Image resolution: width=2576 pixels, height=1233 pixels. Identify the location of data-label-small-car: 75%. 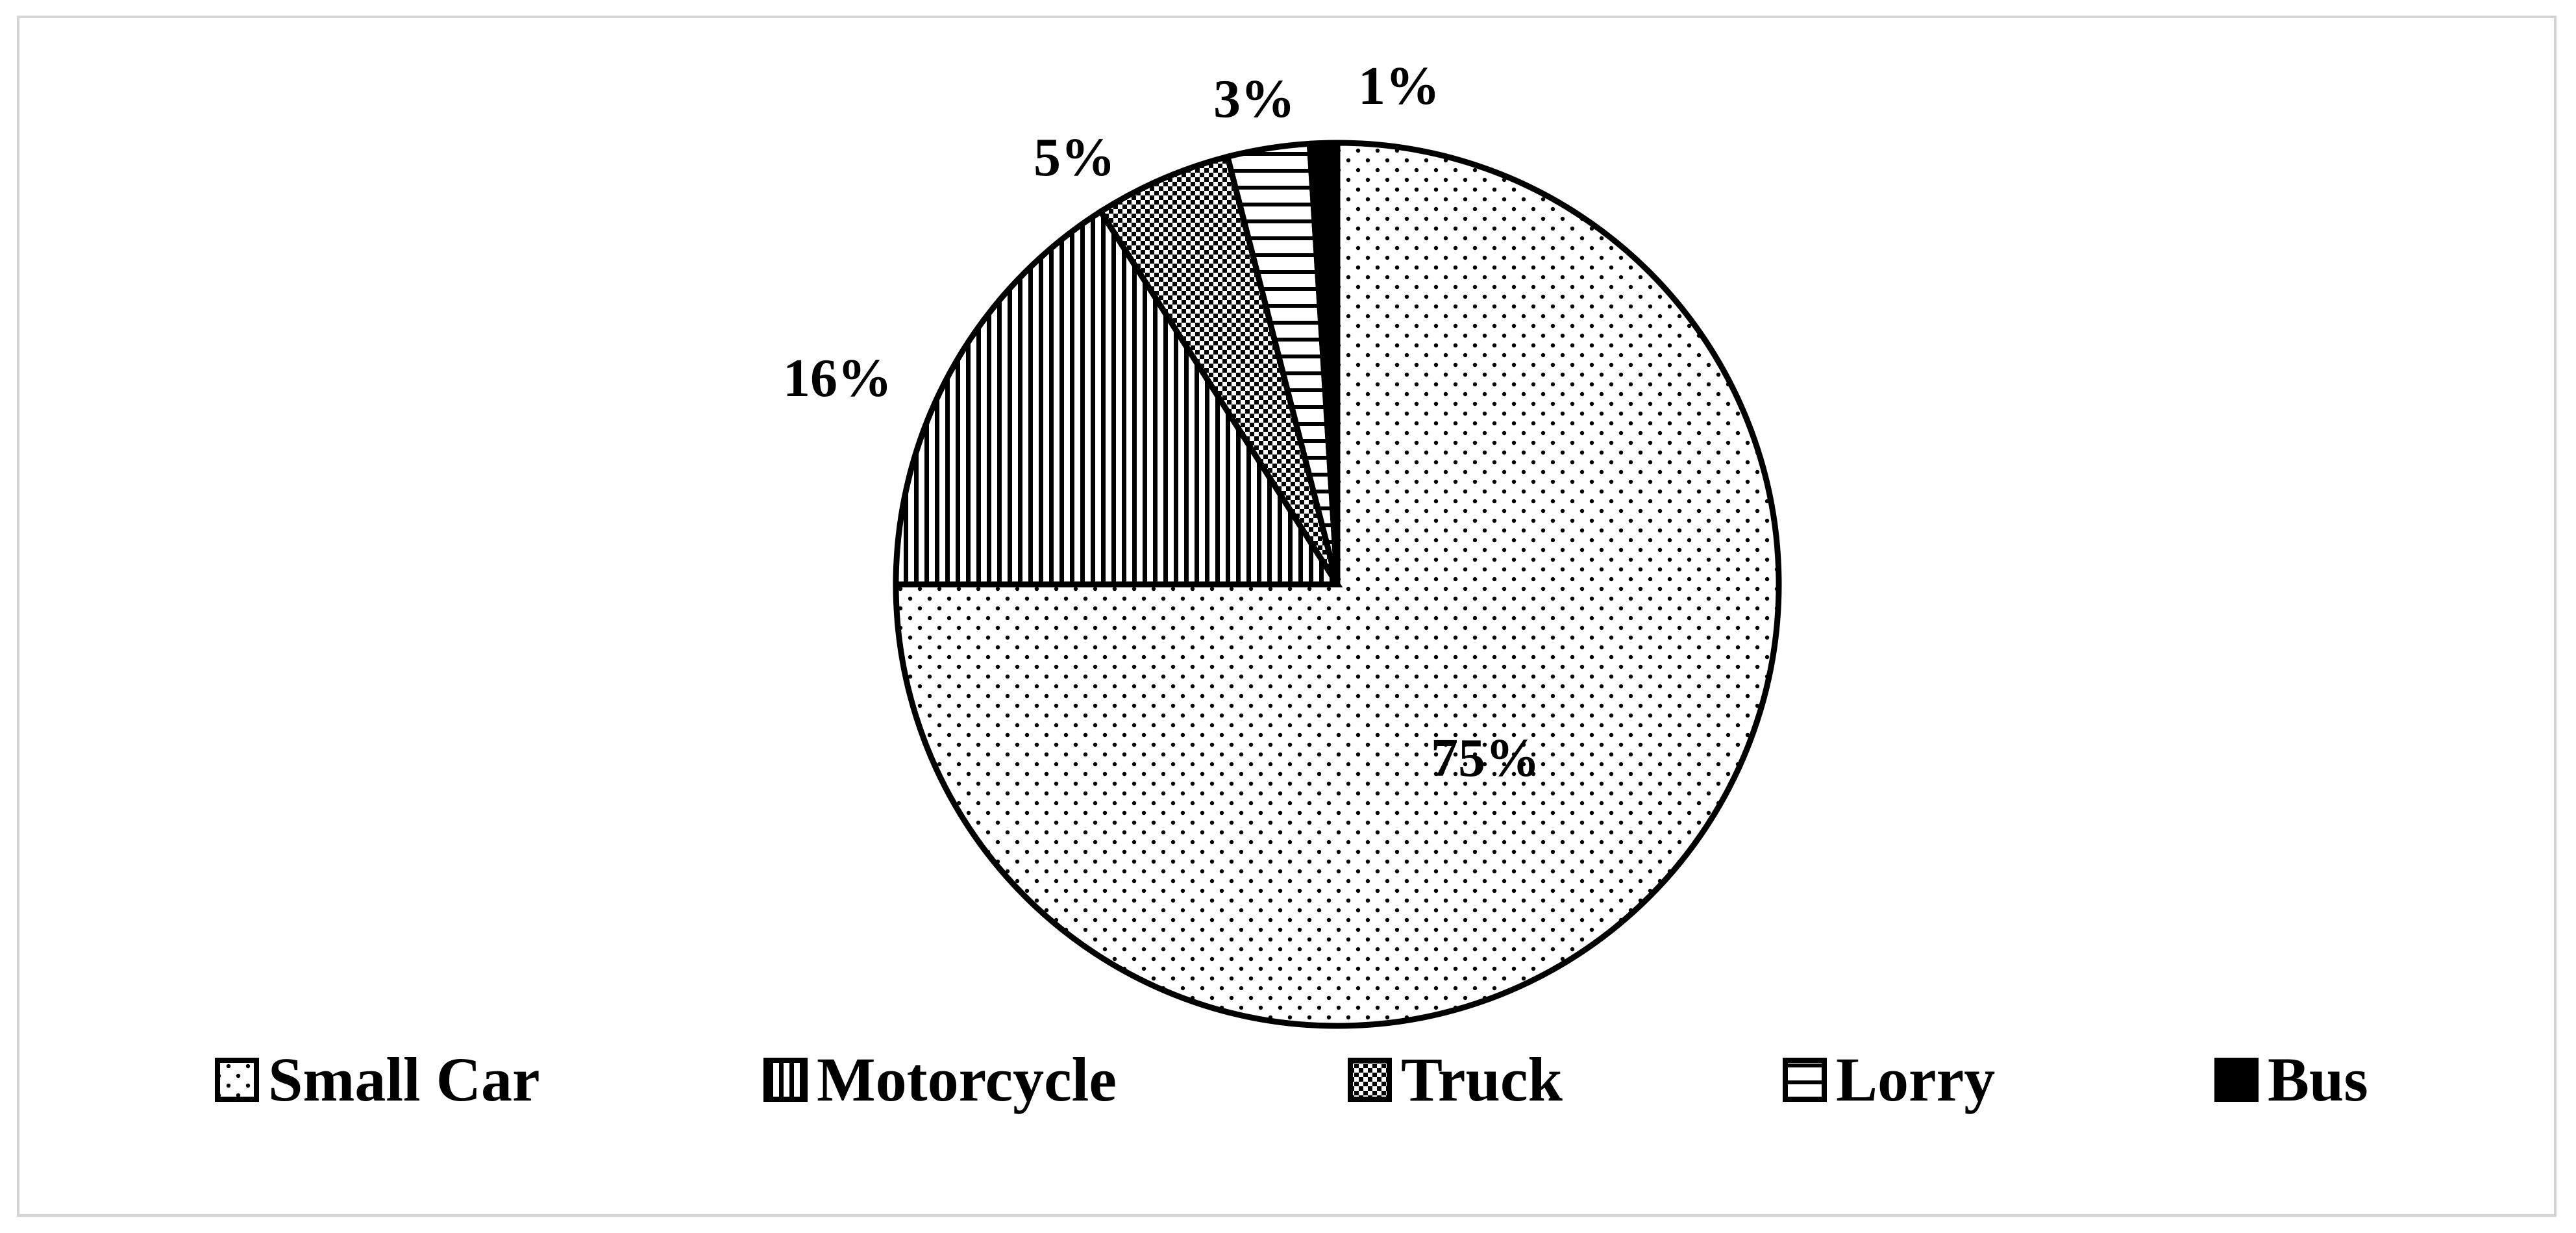
(1485, 758).